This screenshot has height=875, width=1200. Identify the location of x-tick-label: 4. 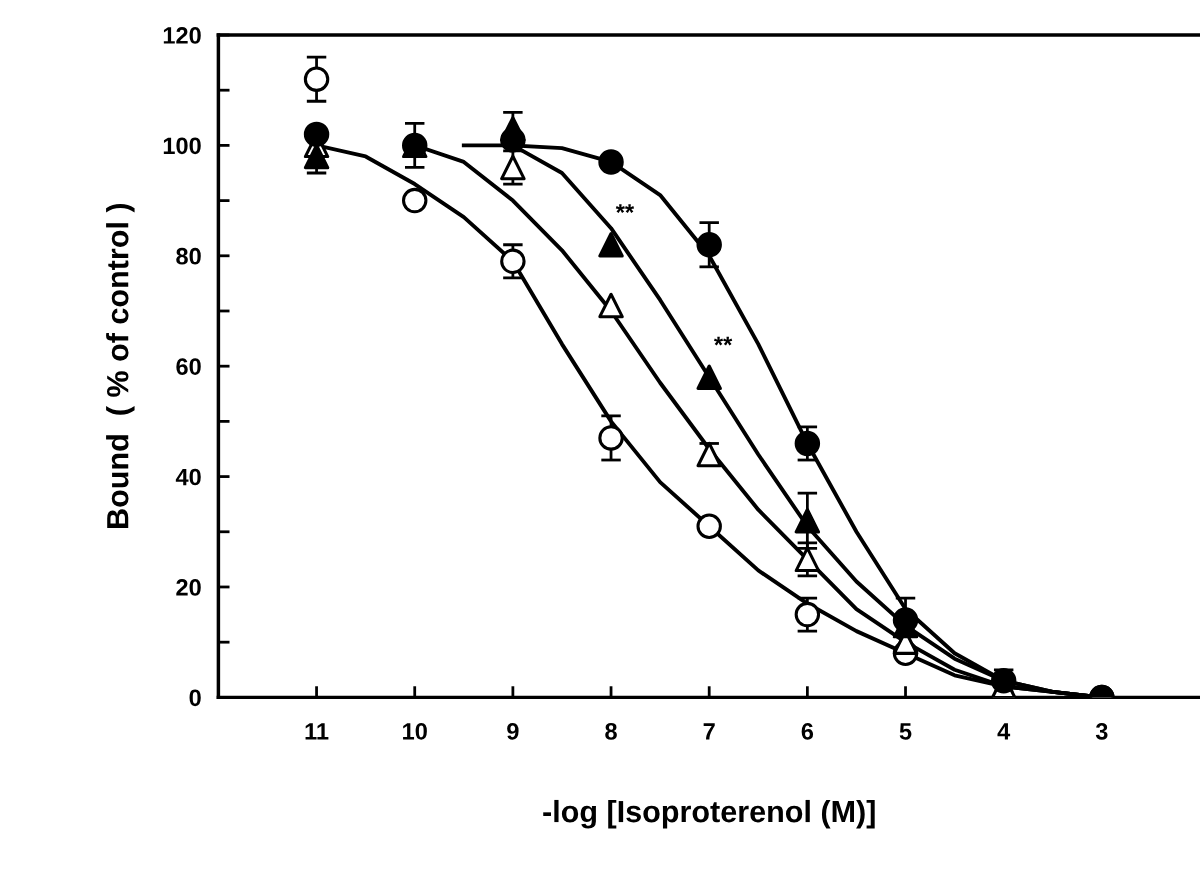
(1004, 731).